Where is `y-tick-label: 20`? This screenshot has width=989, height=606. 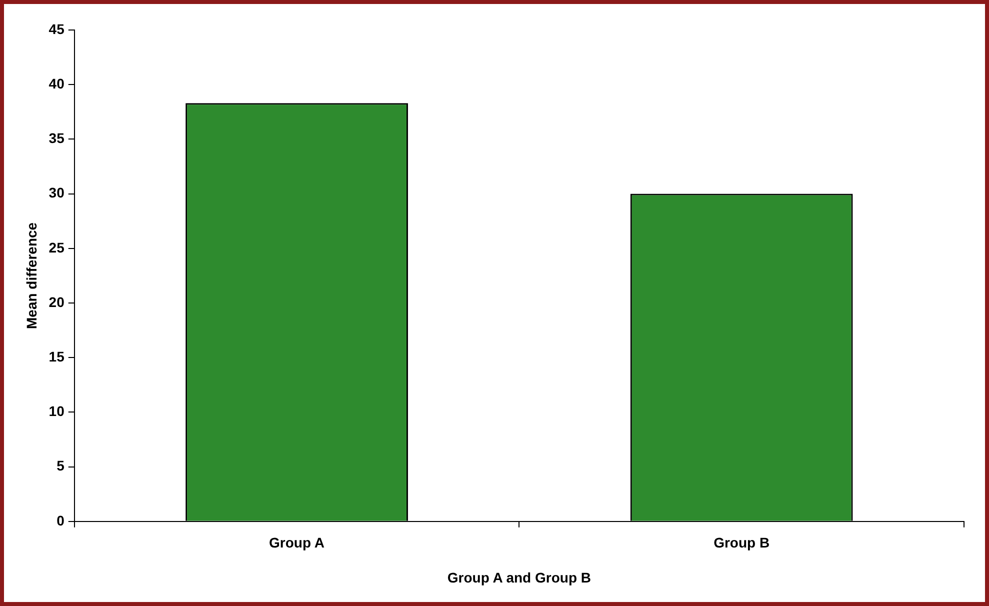
y-tick-label: 20 is located at coordinates (56, 302).